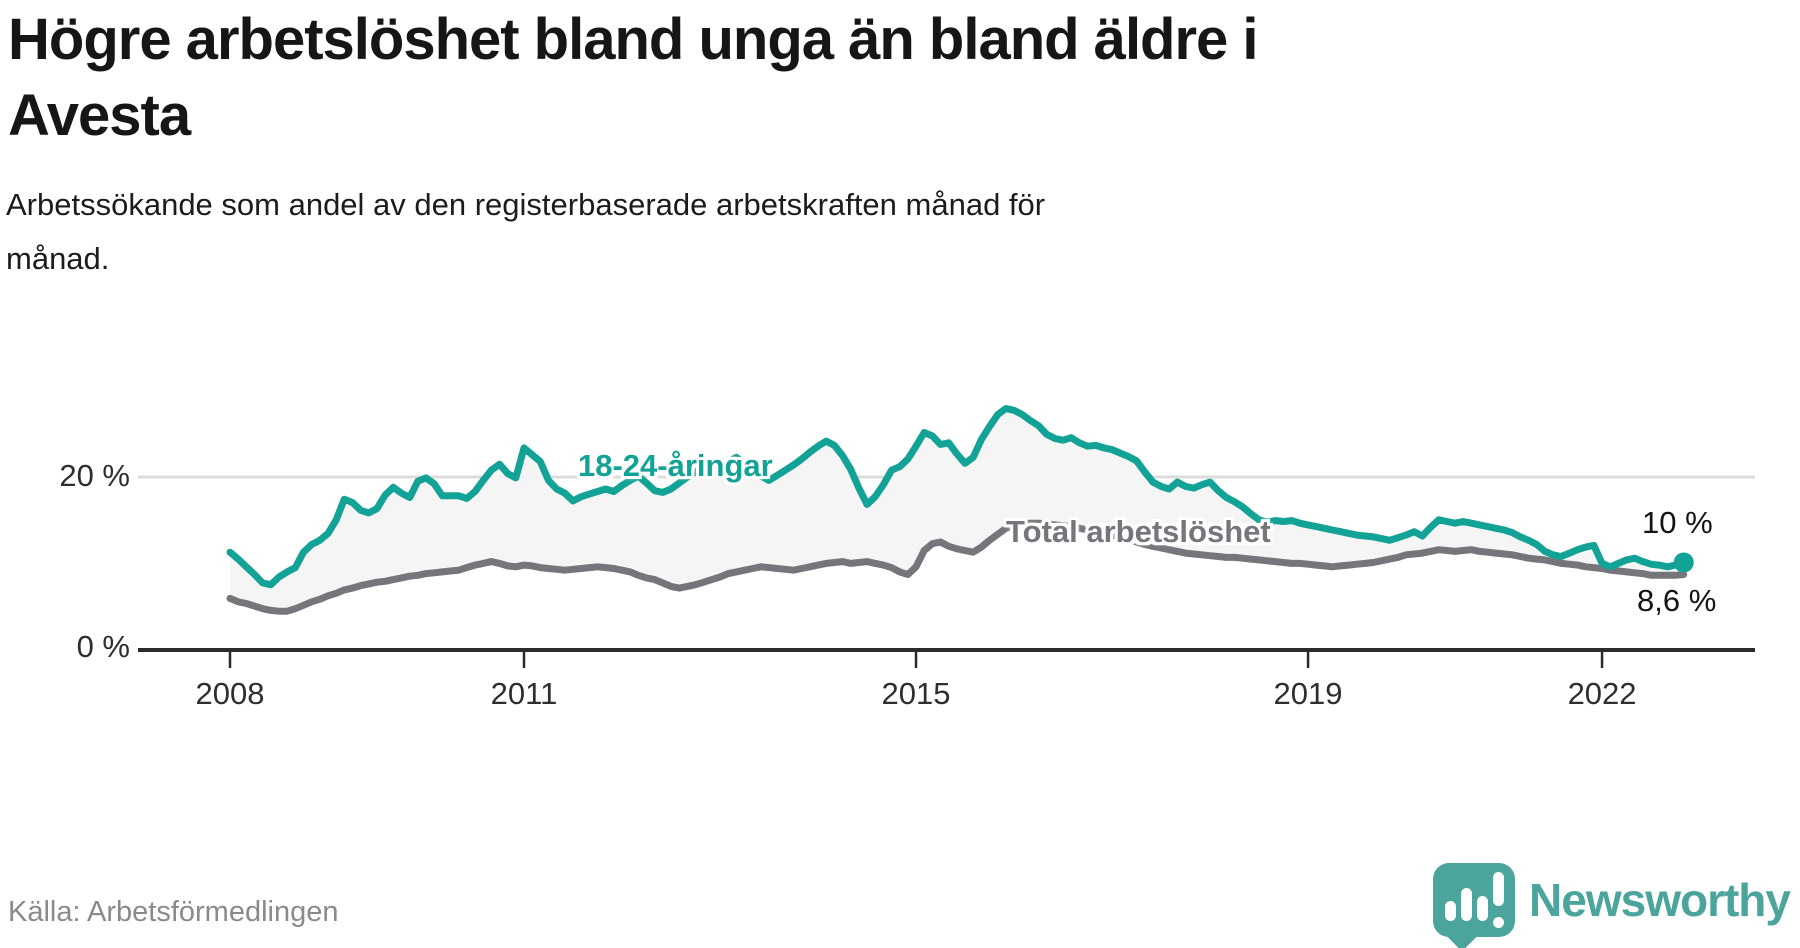 The image size is (1800, 948). I want to click on youth-series-end-dot, so click(1683, 562).